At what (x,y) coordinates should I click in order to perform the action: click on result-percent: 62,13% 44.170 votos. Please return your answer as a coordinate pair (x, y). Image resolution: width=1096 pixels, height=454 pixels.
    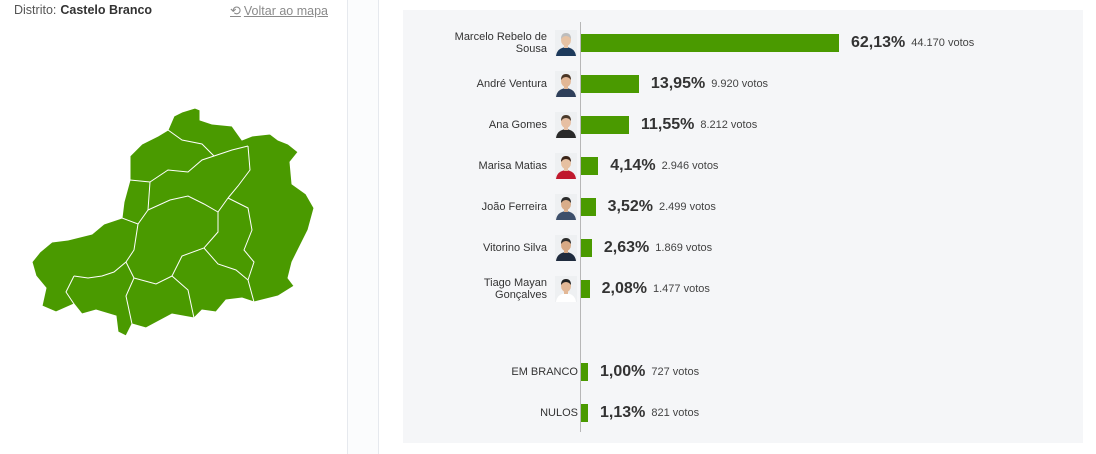
    Looking at the image, I should click on (912, 43).